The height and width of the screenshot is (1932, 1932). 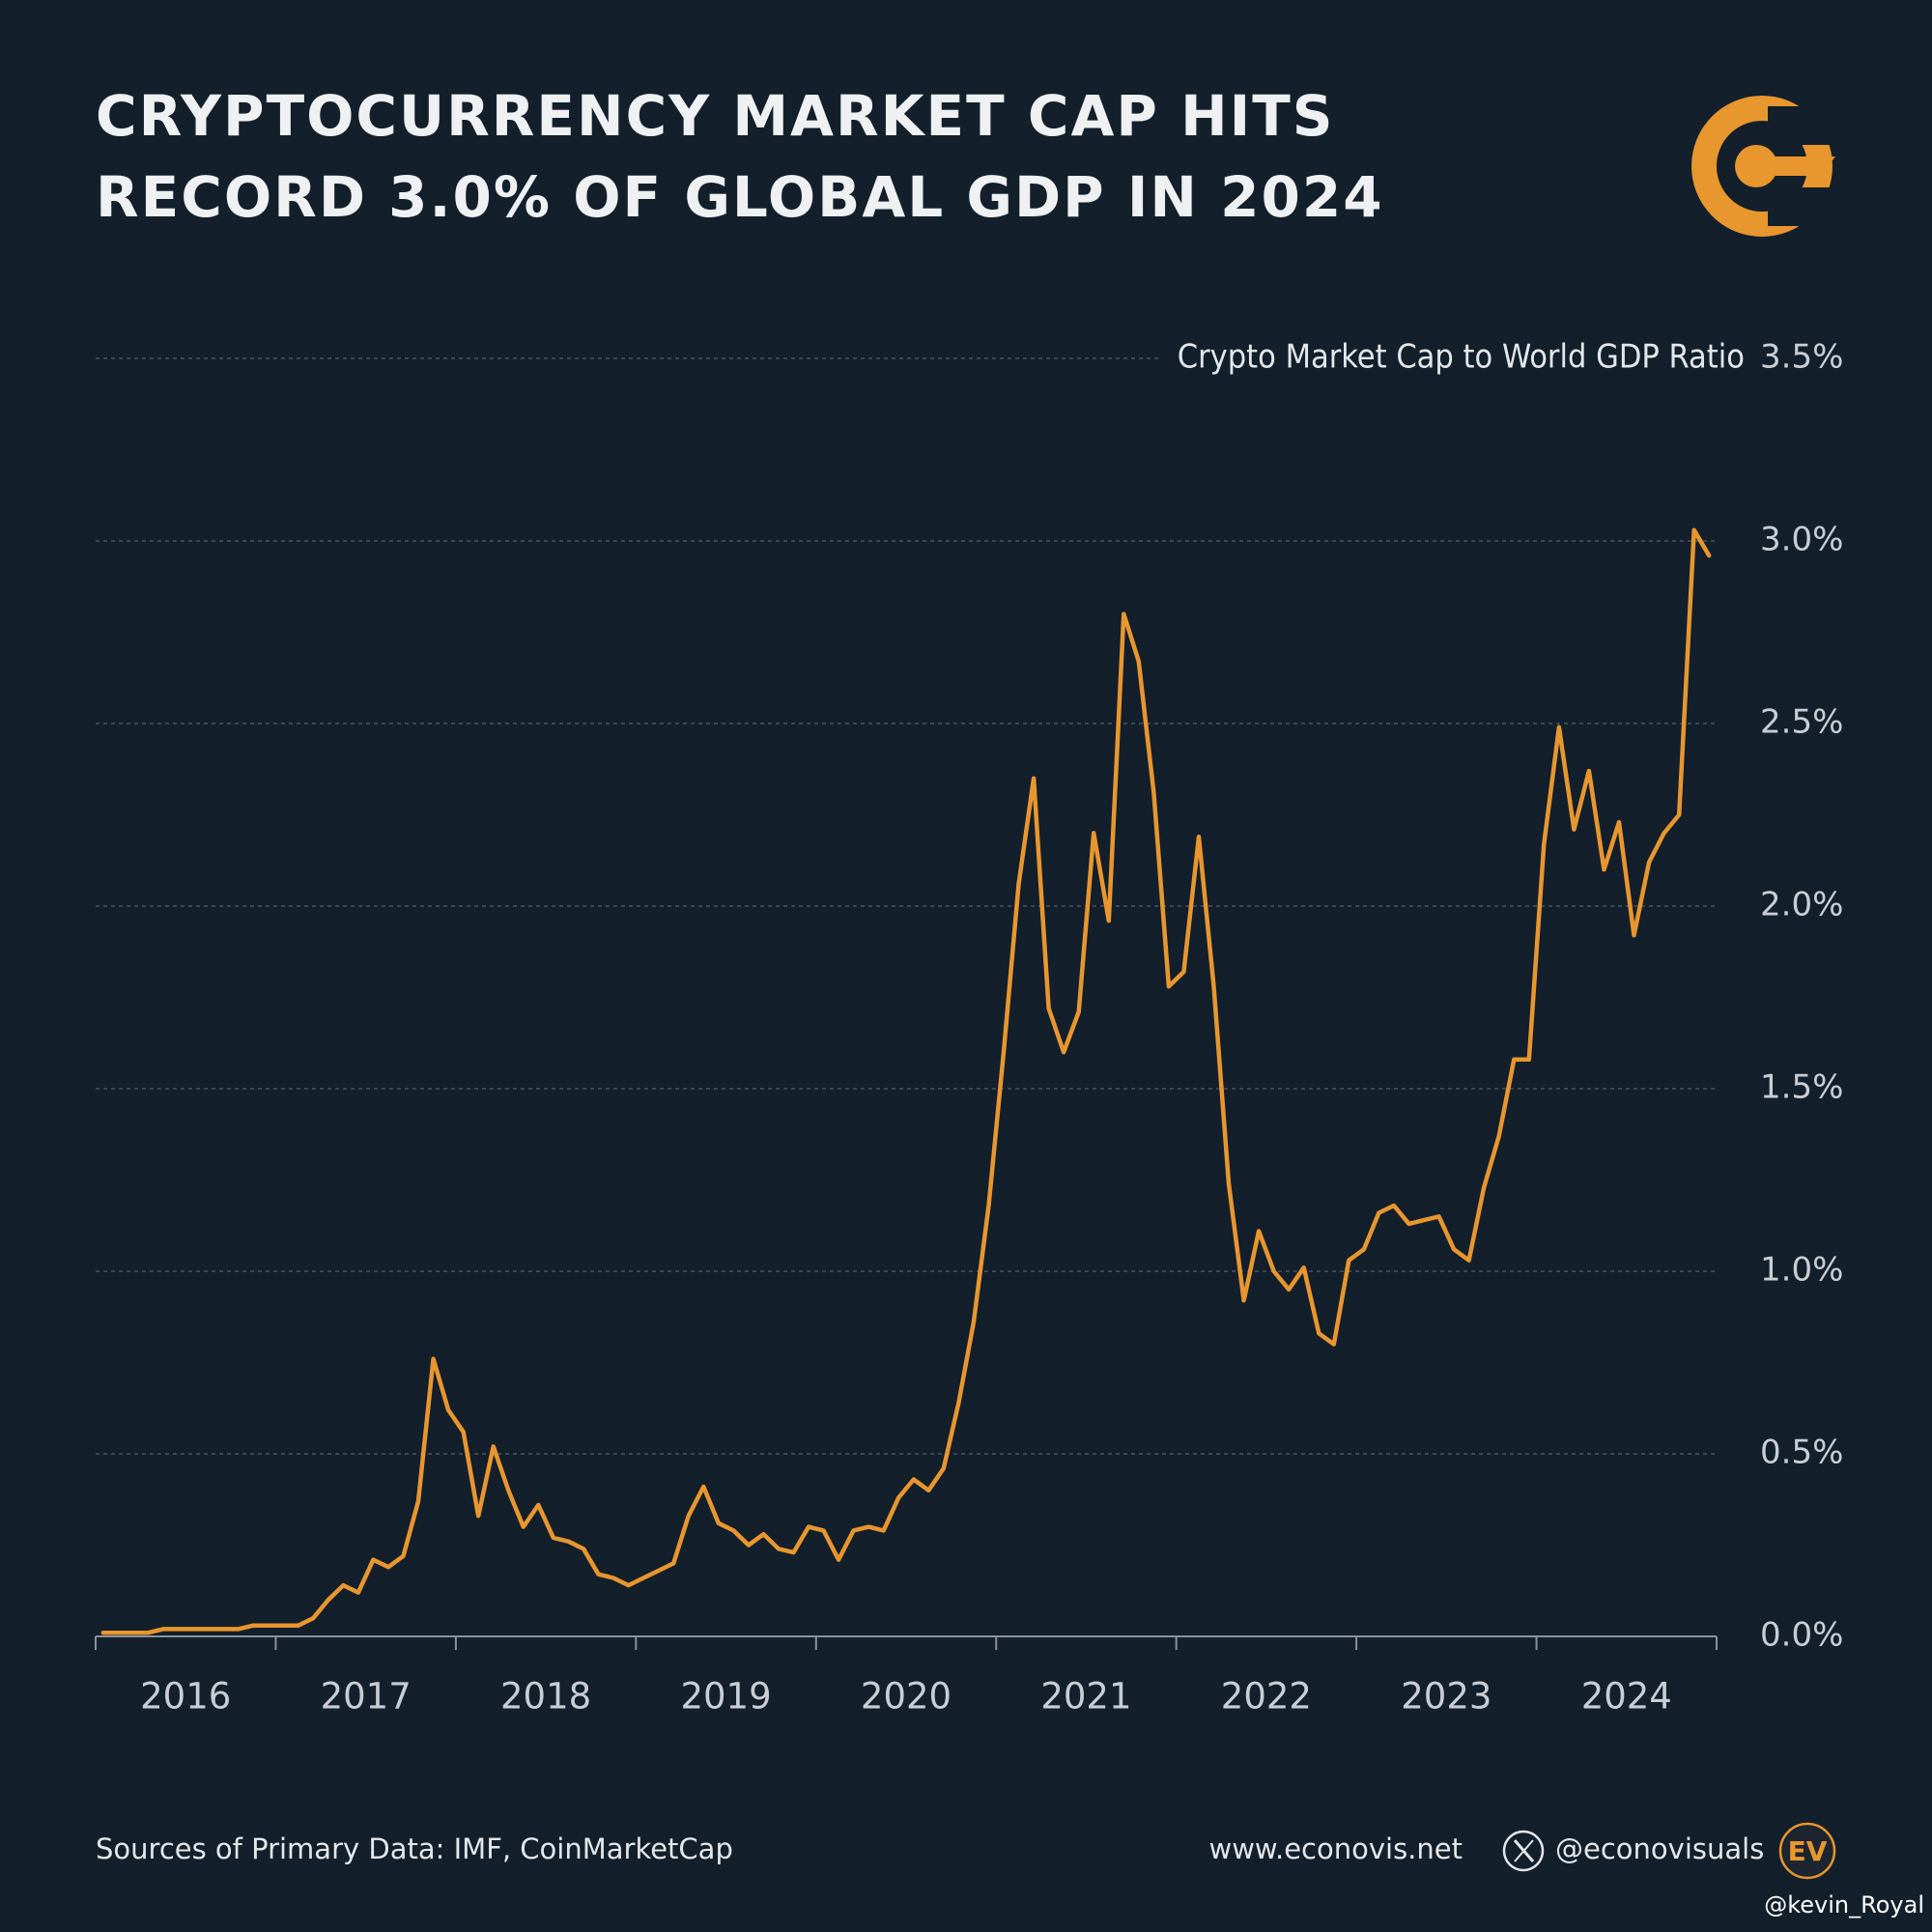 I want to click on x-tick-label: 2021, so click(x=1085, y=1697).